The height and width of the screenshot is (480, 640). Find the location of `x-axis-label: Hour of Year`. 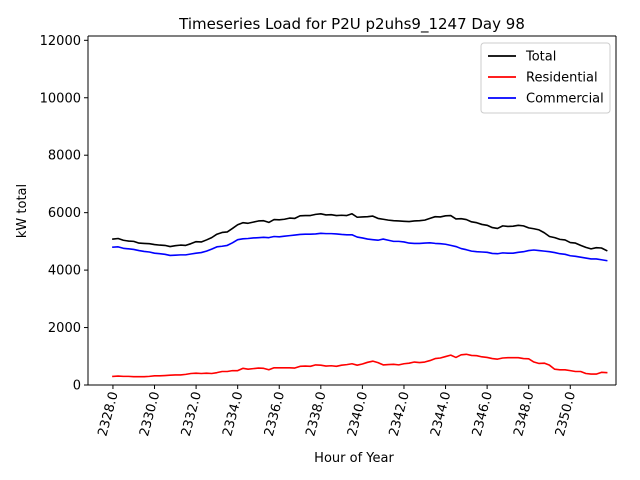

x-axis-label: Hour of Year is located at coordinates (354, 458).